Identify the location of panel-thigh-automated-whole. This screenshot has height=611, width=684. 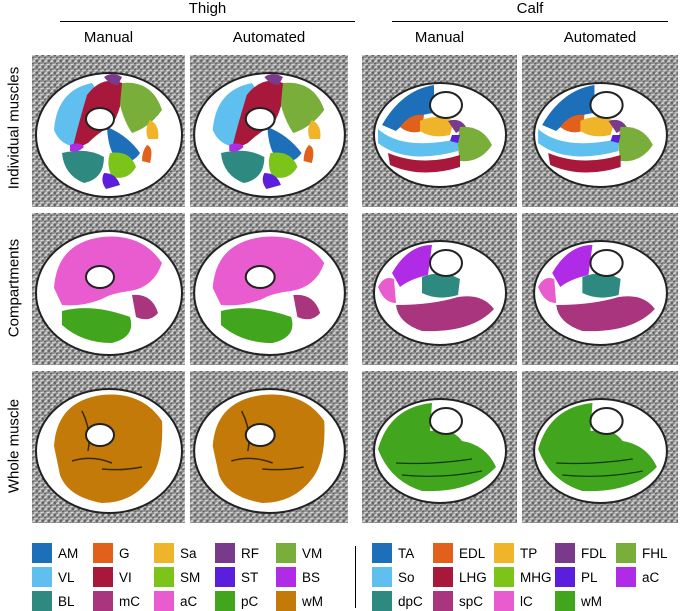
(269, 447).